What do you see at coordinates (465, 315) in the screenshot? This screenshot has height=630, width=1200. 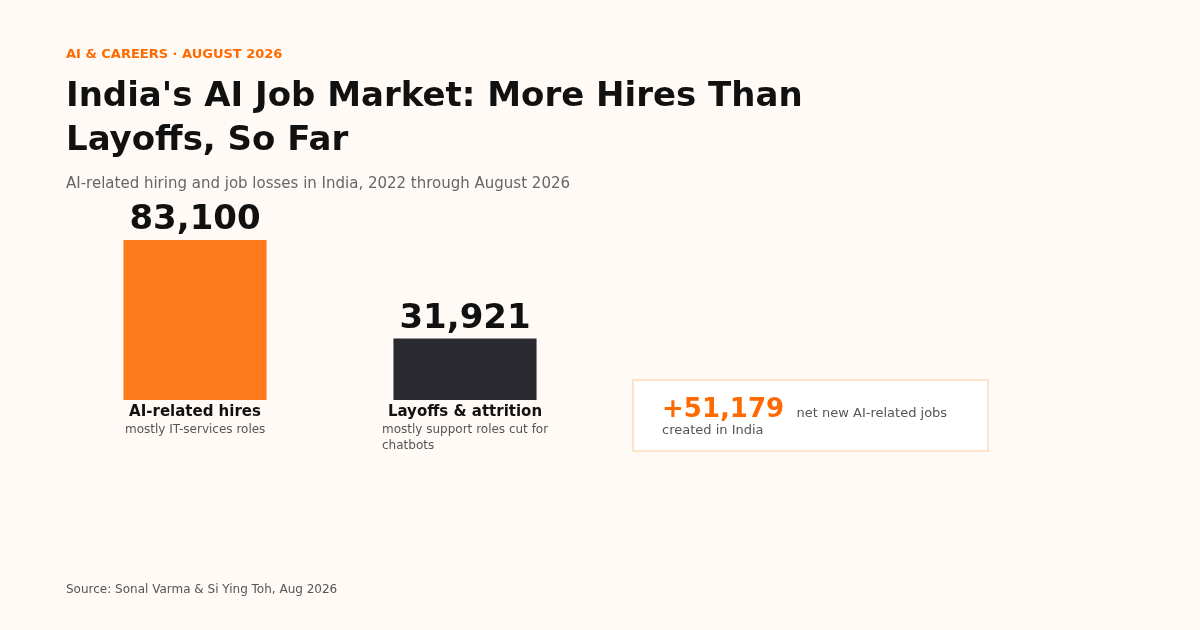 I see `data-label: 31,921` at bounding box center [465, 315].